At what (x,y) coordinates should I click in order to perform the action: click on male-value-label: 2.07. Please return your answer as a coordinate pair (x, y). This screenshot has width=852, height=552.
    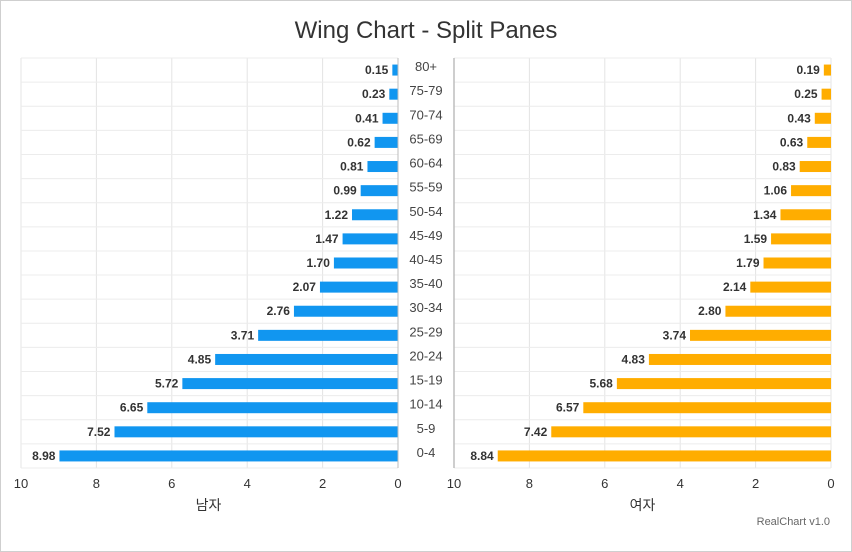
    Looking at the image, I should click on (305, 287).